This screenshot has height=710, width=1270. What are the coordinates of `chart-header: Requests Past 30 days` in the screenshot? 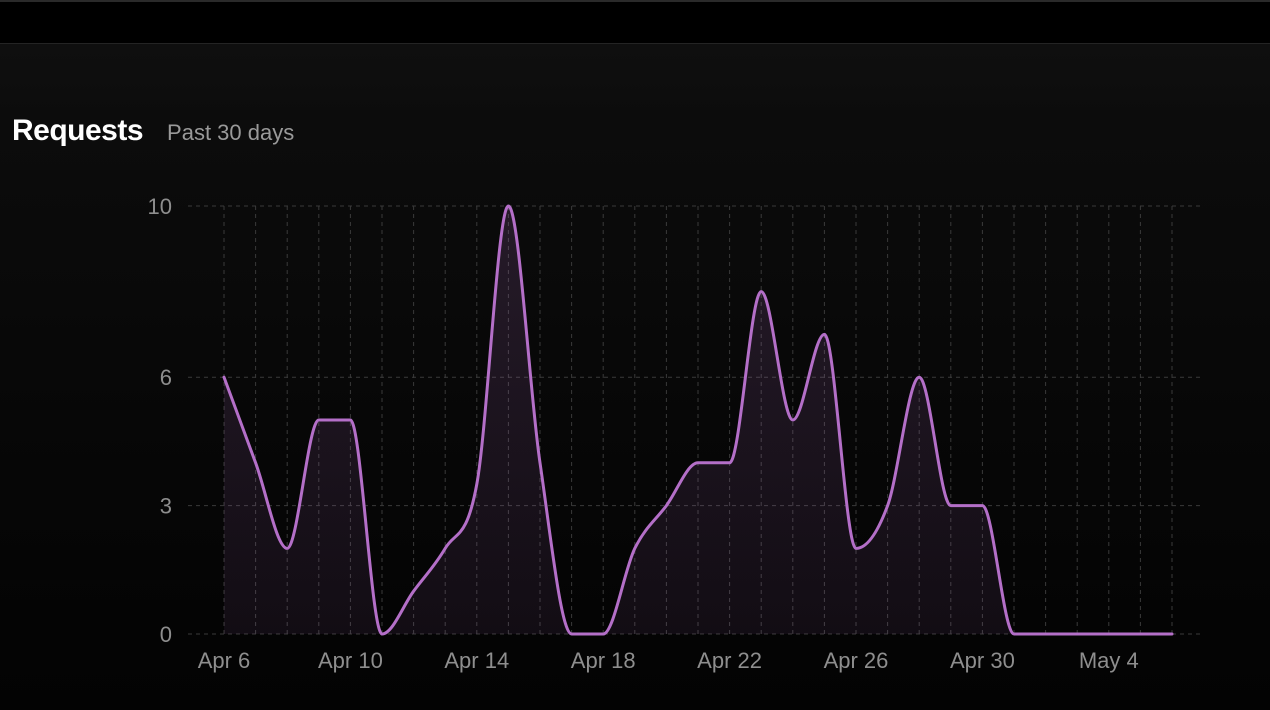 It's located at (153, 131).